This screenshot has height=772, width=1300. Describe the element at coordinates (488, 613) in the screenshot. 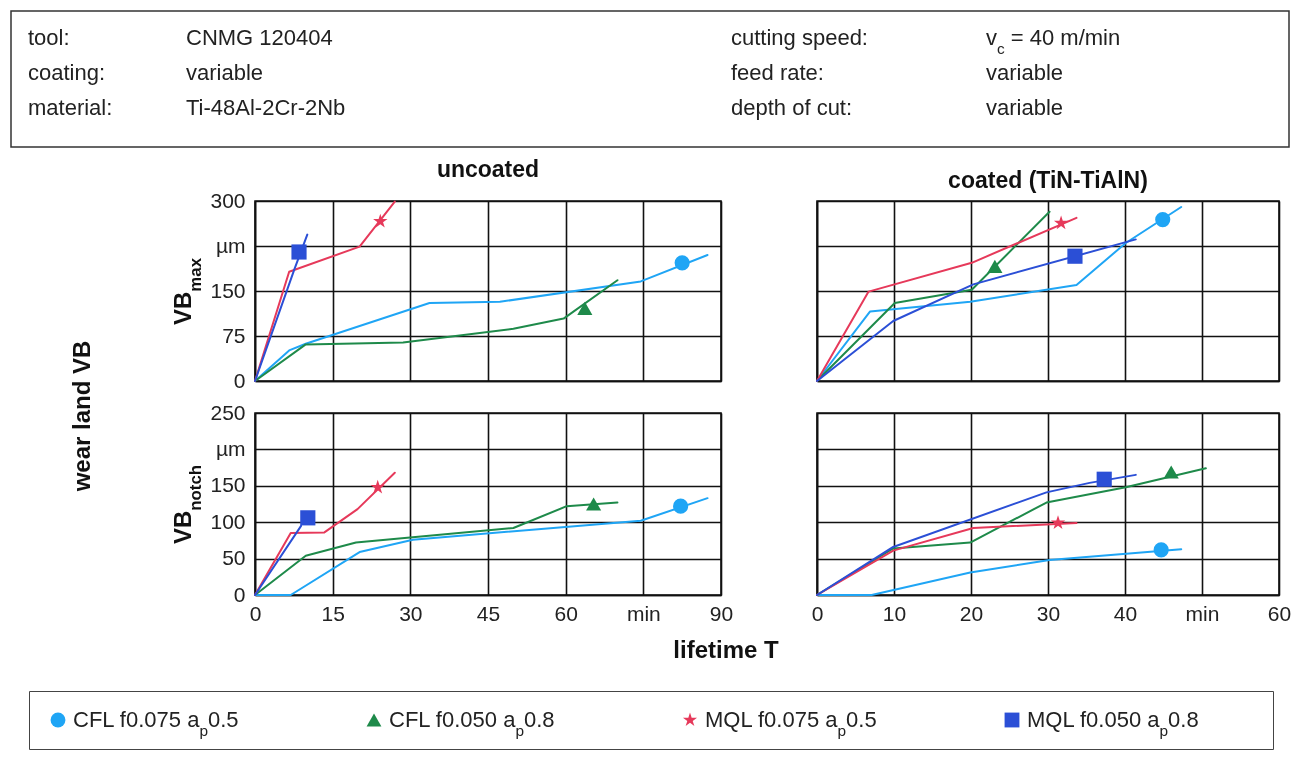

I see `x-tick-label: 45` at that location.